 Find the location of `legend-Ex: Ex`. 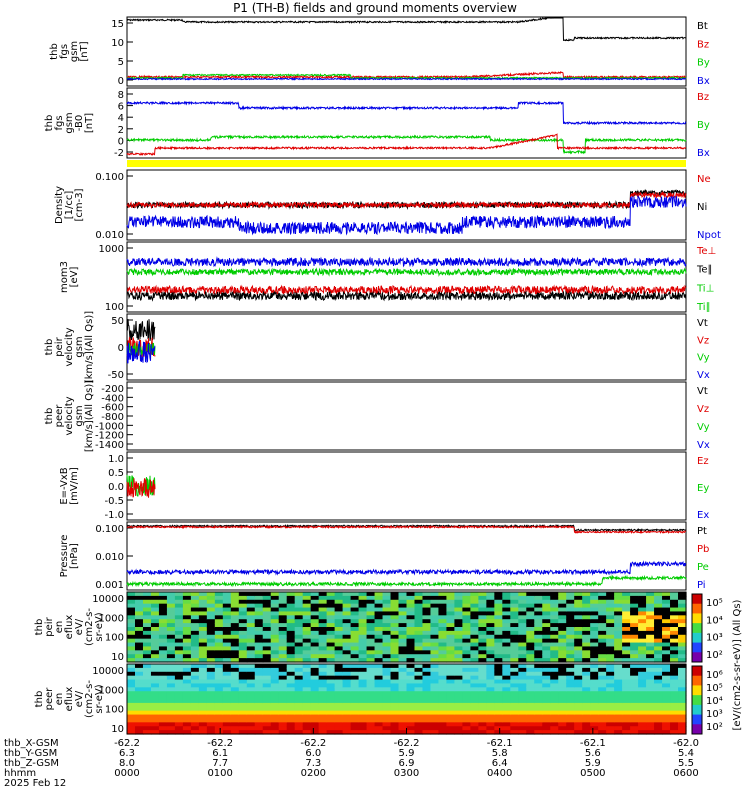

legend-Ex: Ex is located at coordinates (703, 515).